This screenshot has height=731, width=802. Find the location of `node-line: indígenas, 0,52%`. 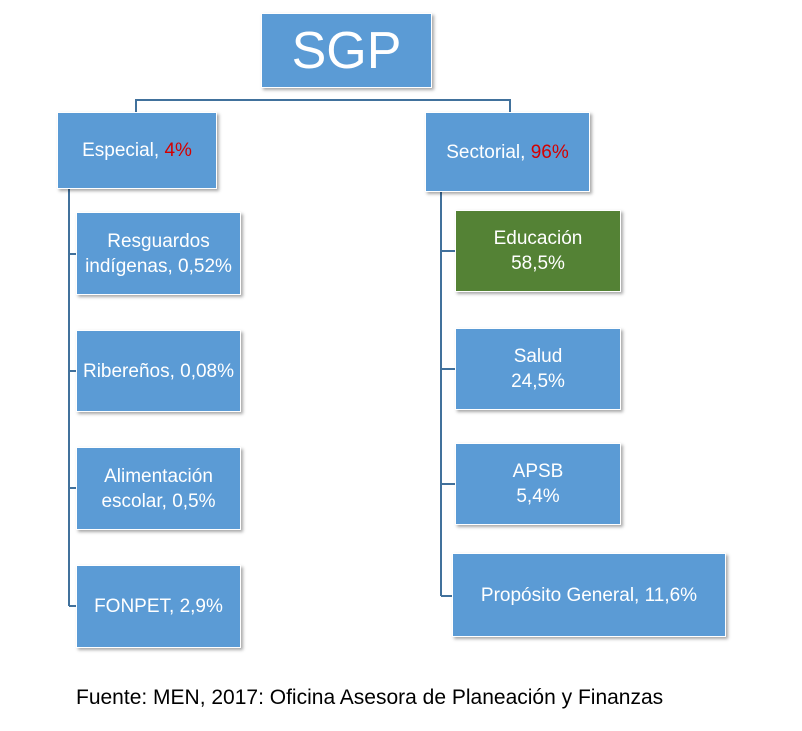

node-line: indígenas, 0,52% is located at coordinates (158, 266).